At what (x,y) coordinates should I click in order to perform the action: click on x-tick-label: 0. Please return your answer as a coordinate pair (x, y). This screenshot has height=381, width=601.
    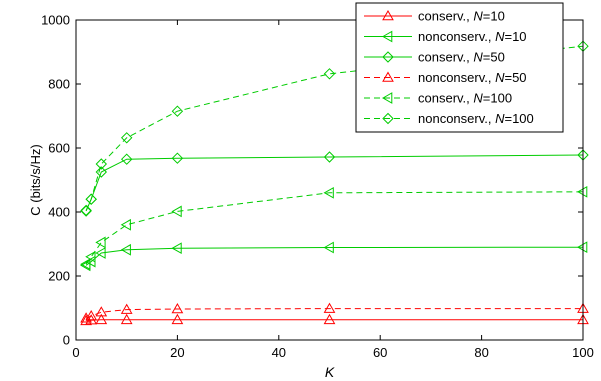
    Looking at the image, I should click on (75, 352).